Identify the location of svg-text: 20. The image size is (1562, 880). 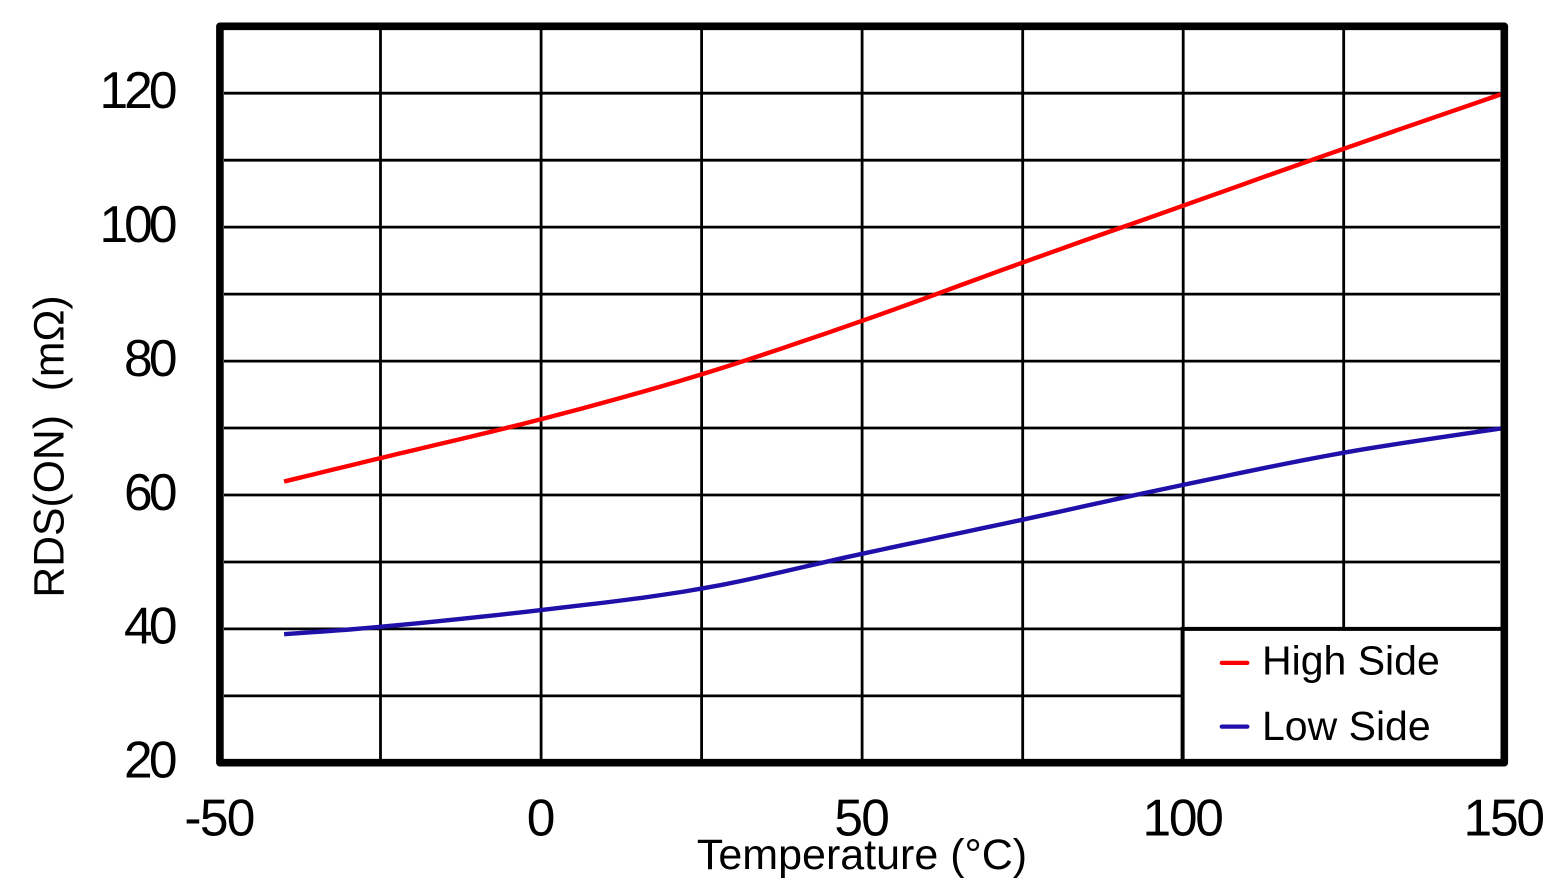
(151, 759).